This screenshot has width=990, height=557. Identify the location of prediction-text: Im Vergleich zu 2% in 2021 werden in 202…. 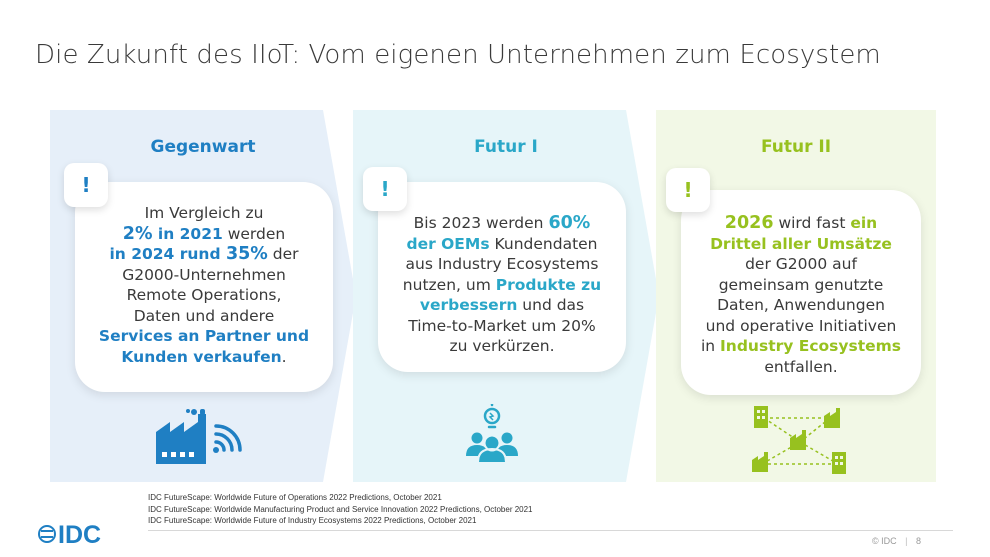
(204, 285).